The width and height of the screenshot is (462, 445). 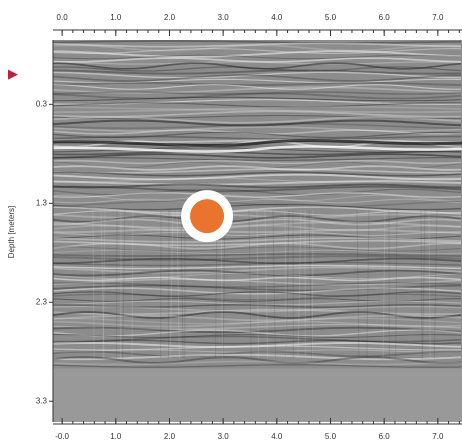 I want to click on y-tick-label: 1.3, so click(x=42, y=202).